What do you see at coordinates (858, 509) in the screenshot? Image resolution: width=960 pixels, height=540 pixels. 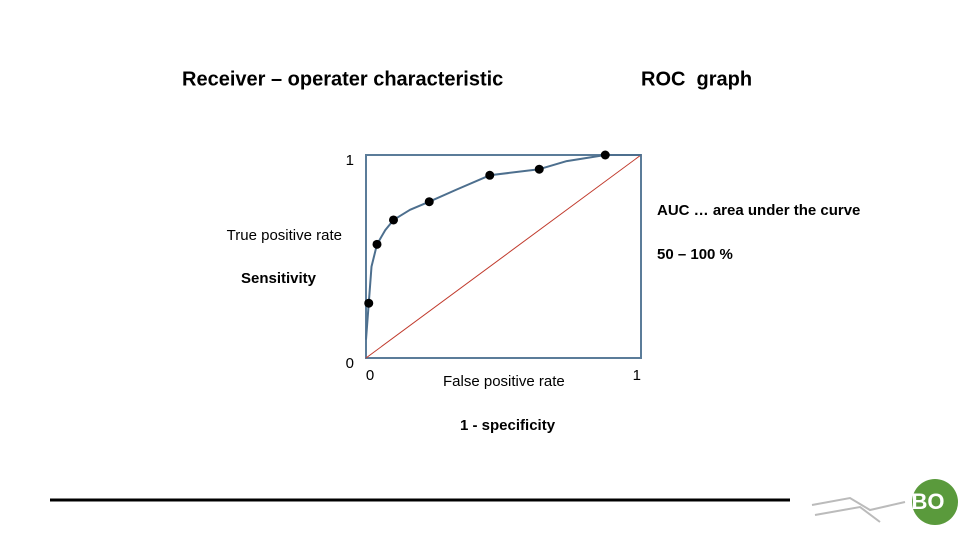 I see `logo-swoosh` at bounding box center [858, 509].